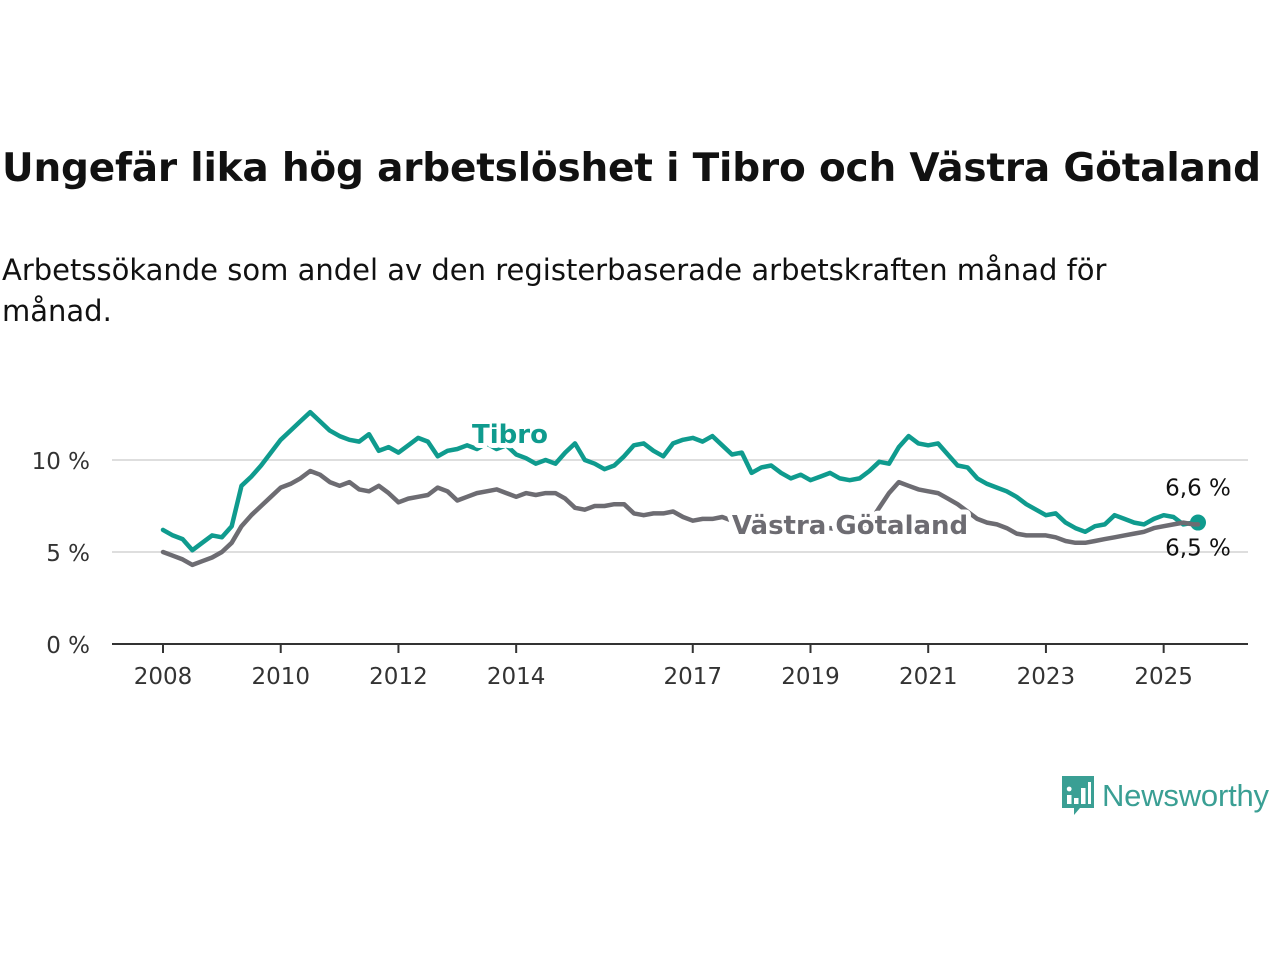 The image size is (1280, 960). What do you see at coordinates (68, 554) in the screenshot?
I see `y-tick-label: 5 %` at bounding box center [68, 554].